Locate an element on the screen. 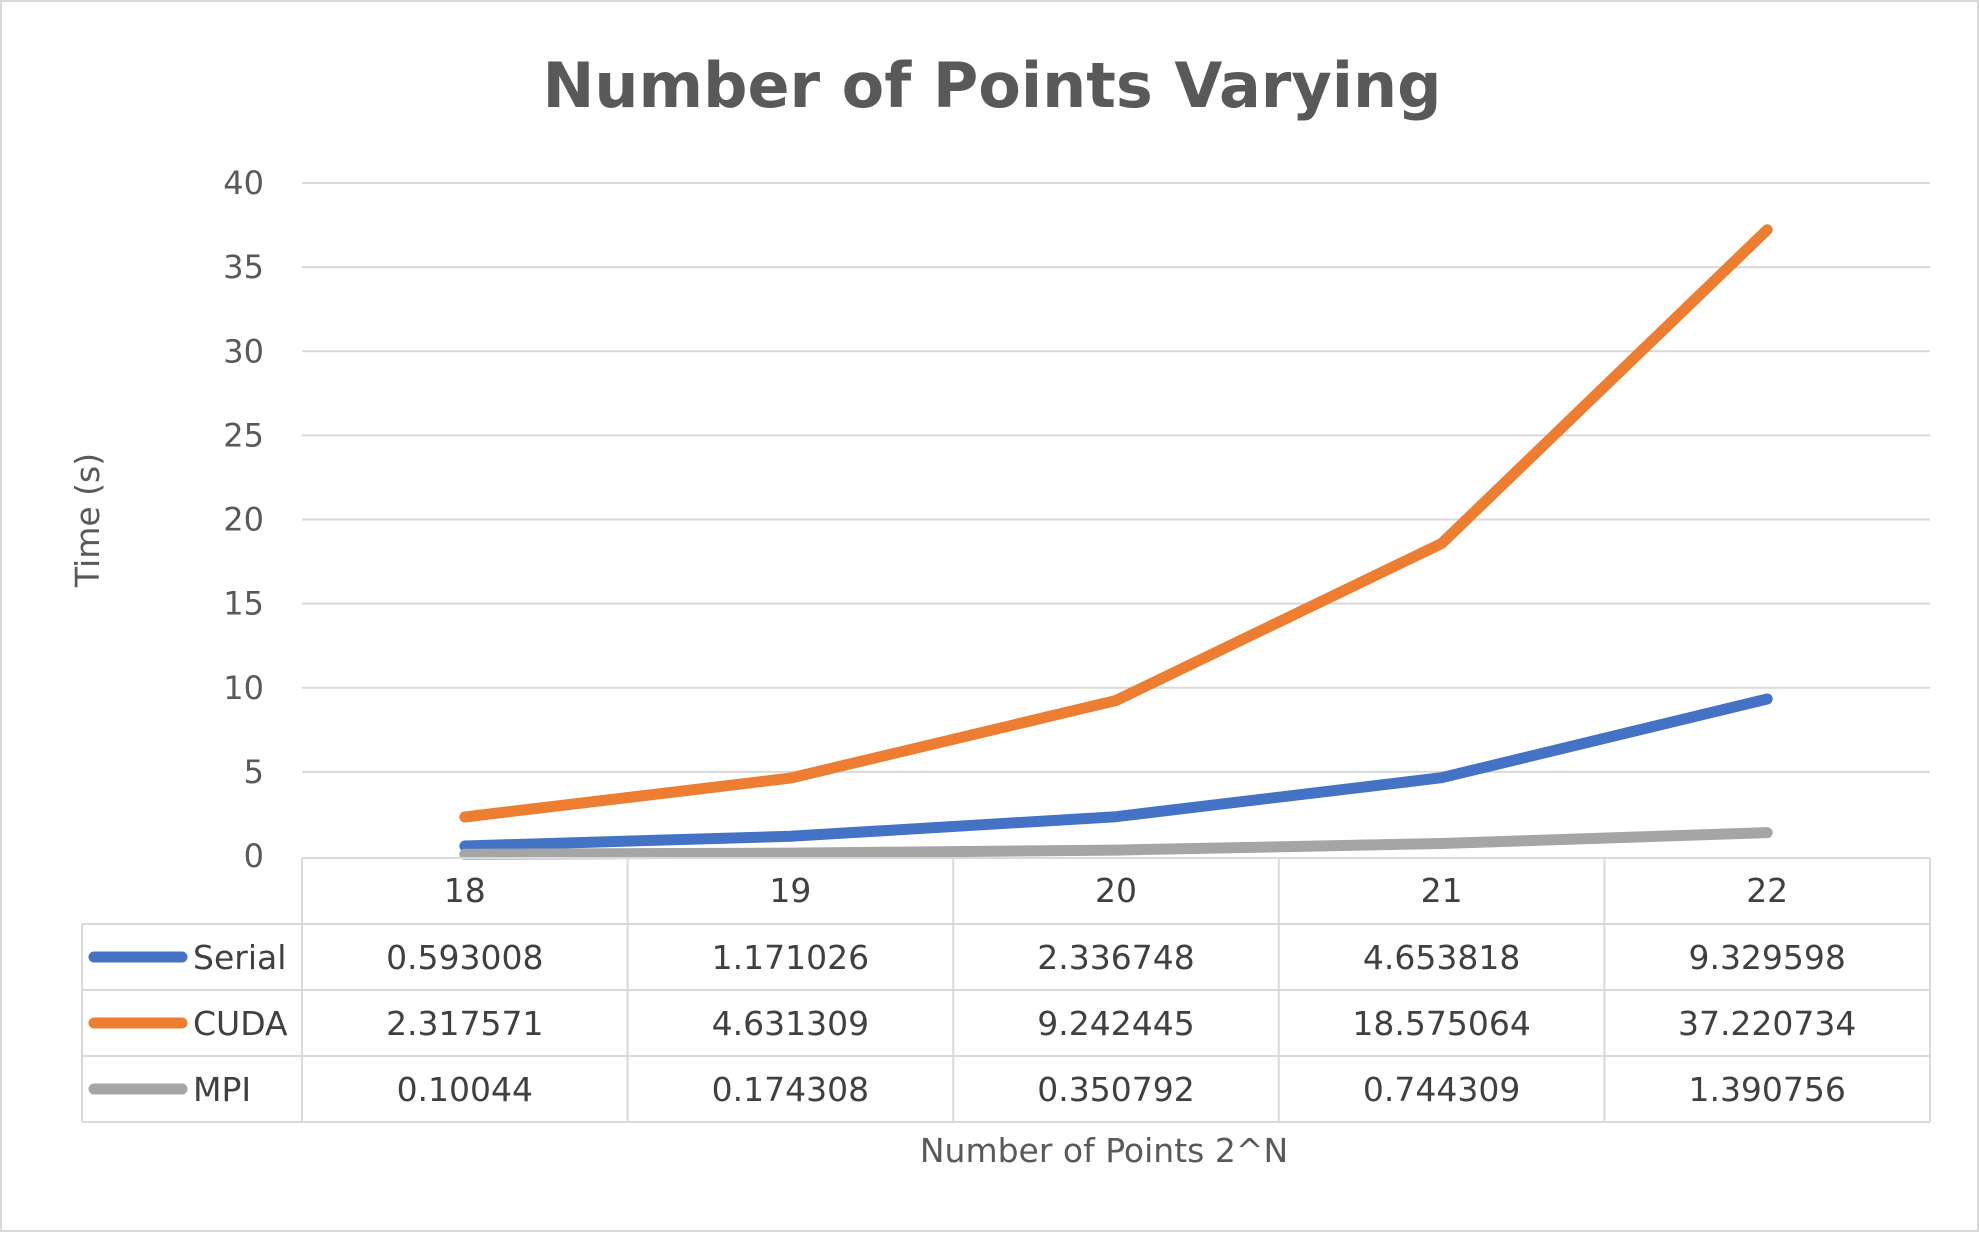 Image resolution: width=1979 pixels, height=1234 pixels. y-tick-label: 35 is located at coordinates (243, 267).